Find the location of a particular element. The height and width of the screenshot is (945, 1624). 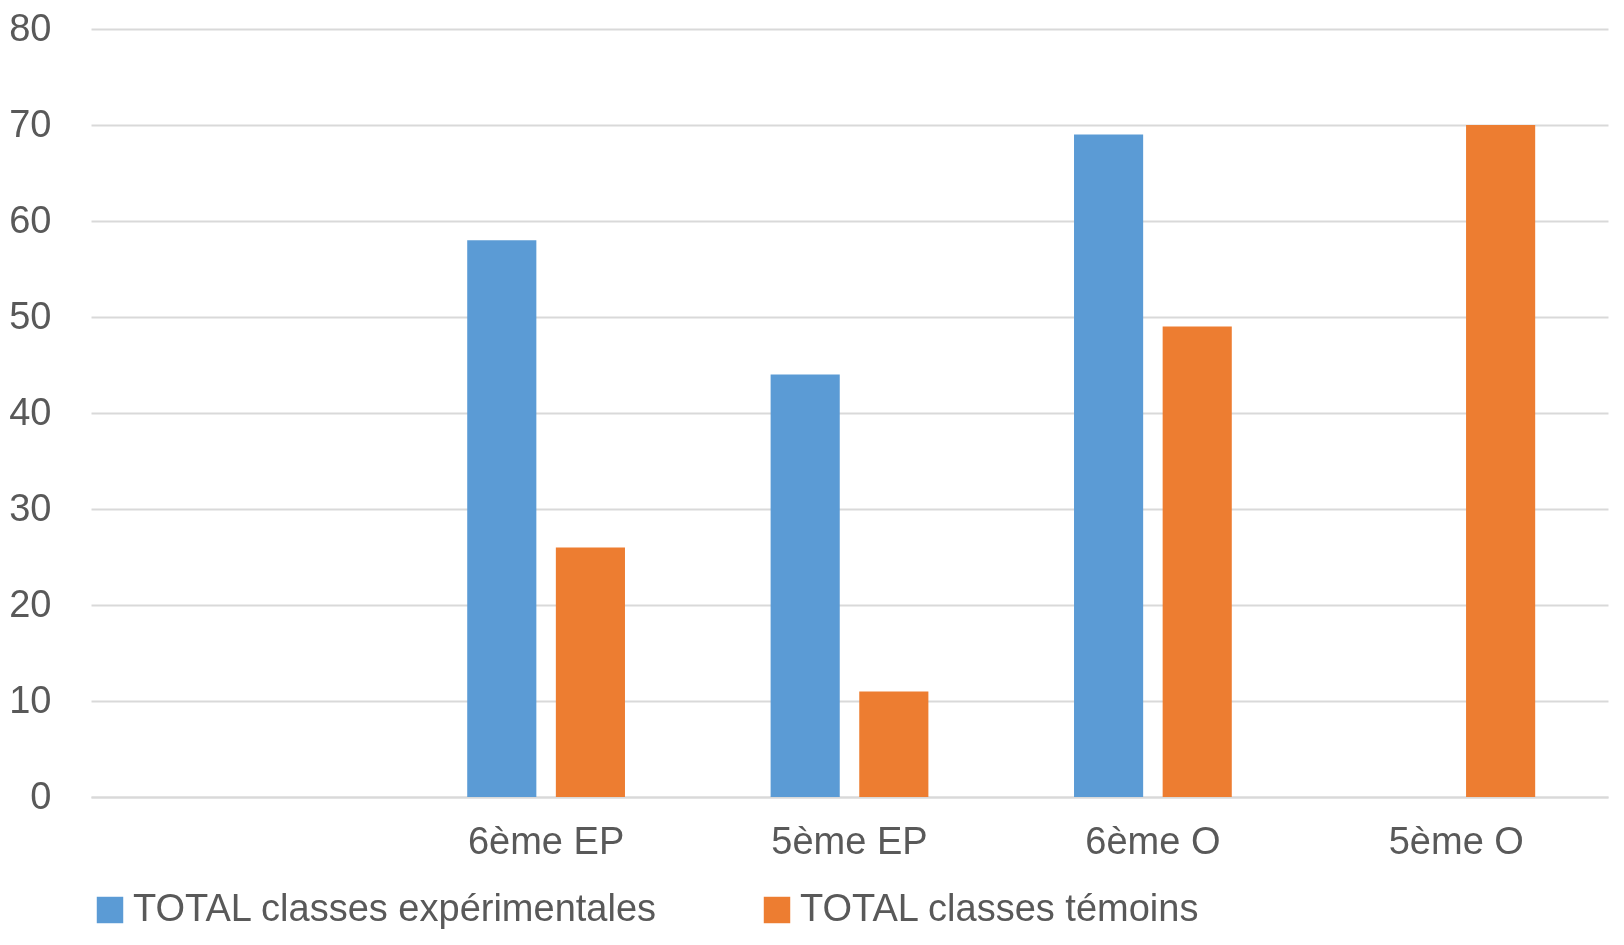

y-tick-label: 0 is located at coordinates (41, 795).